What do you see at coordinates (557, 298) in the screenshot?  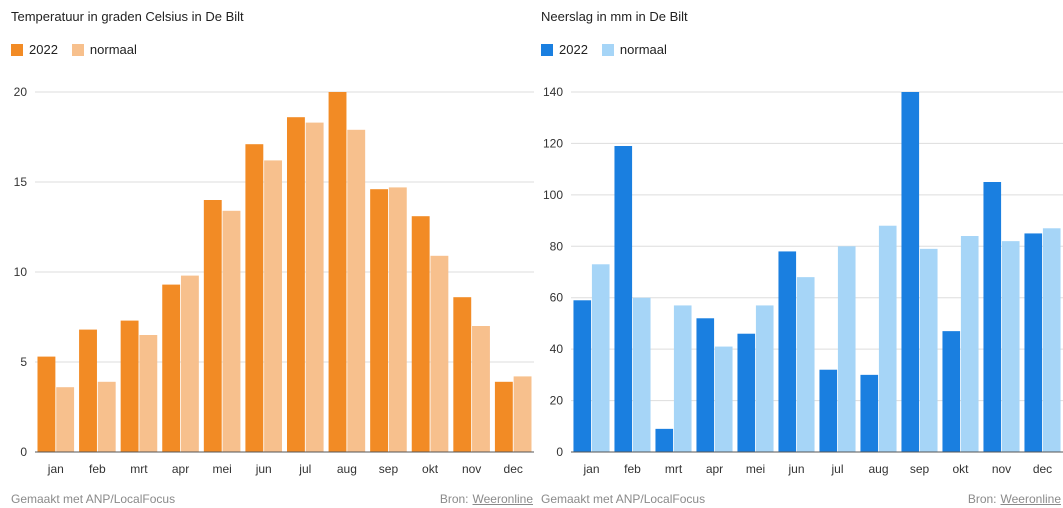 I see `y-tick-label: 60` at bounding box center [557, 298].